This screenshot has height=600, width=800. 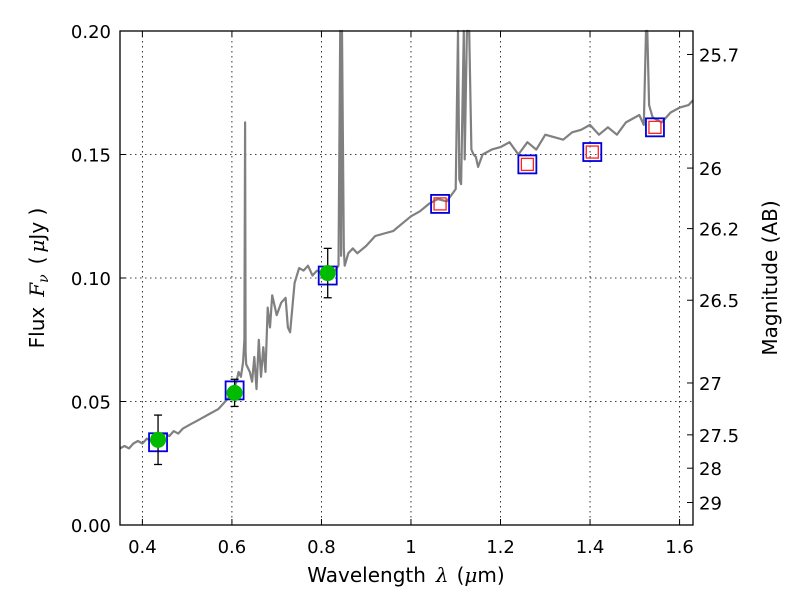 I want to click on magnitude-tick-label: 27.5, so click(x=719, y=436).